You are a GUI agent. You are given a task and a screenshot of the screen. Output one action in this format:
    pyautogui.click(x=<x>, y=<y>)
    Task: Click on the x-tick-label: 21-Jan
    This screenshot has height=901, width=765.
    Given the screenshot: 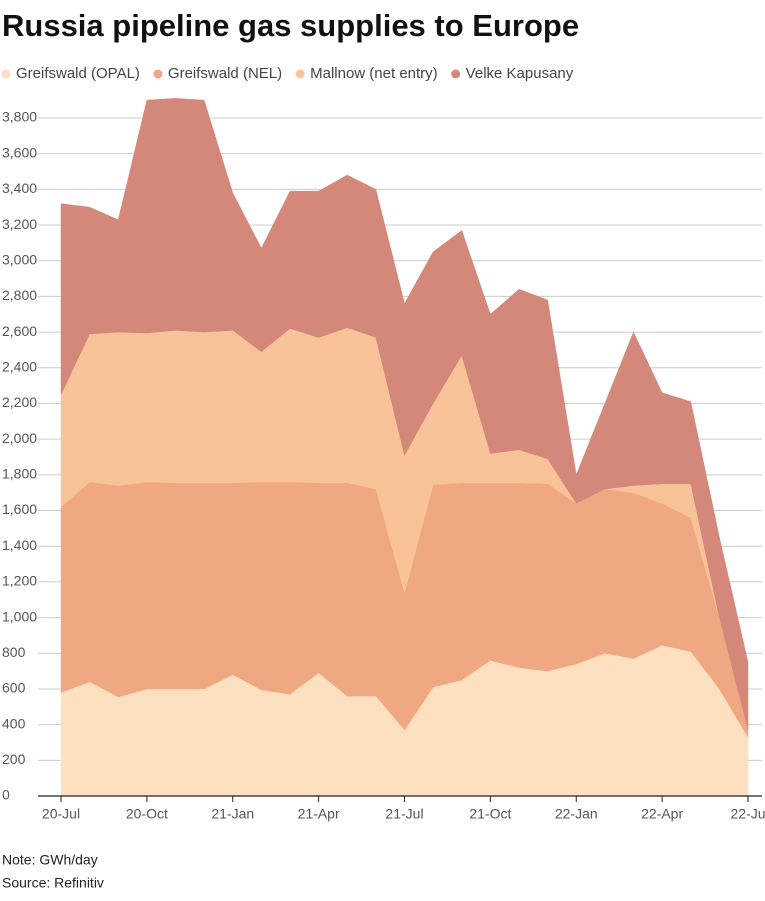 What is the action you would take?
    pyautogui.click(x=232, y=814)
    